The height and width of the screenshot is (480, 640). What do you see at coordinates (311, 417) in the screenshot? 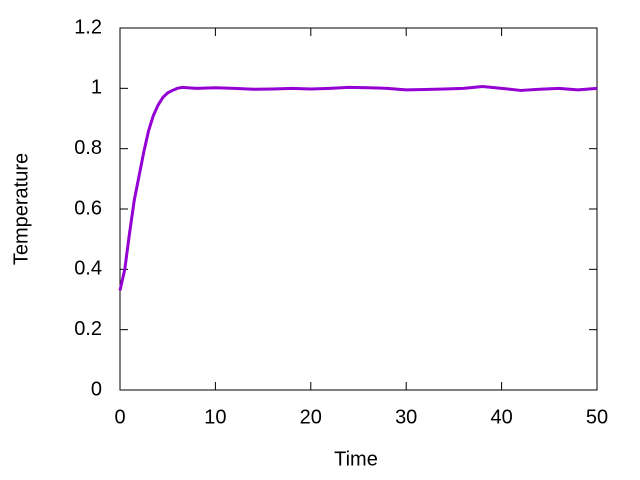
I see `x-tick-label: 20` at bounding box center [311, 417].